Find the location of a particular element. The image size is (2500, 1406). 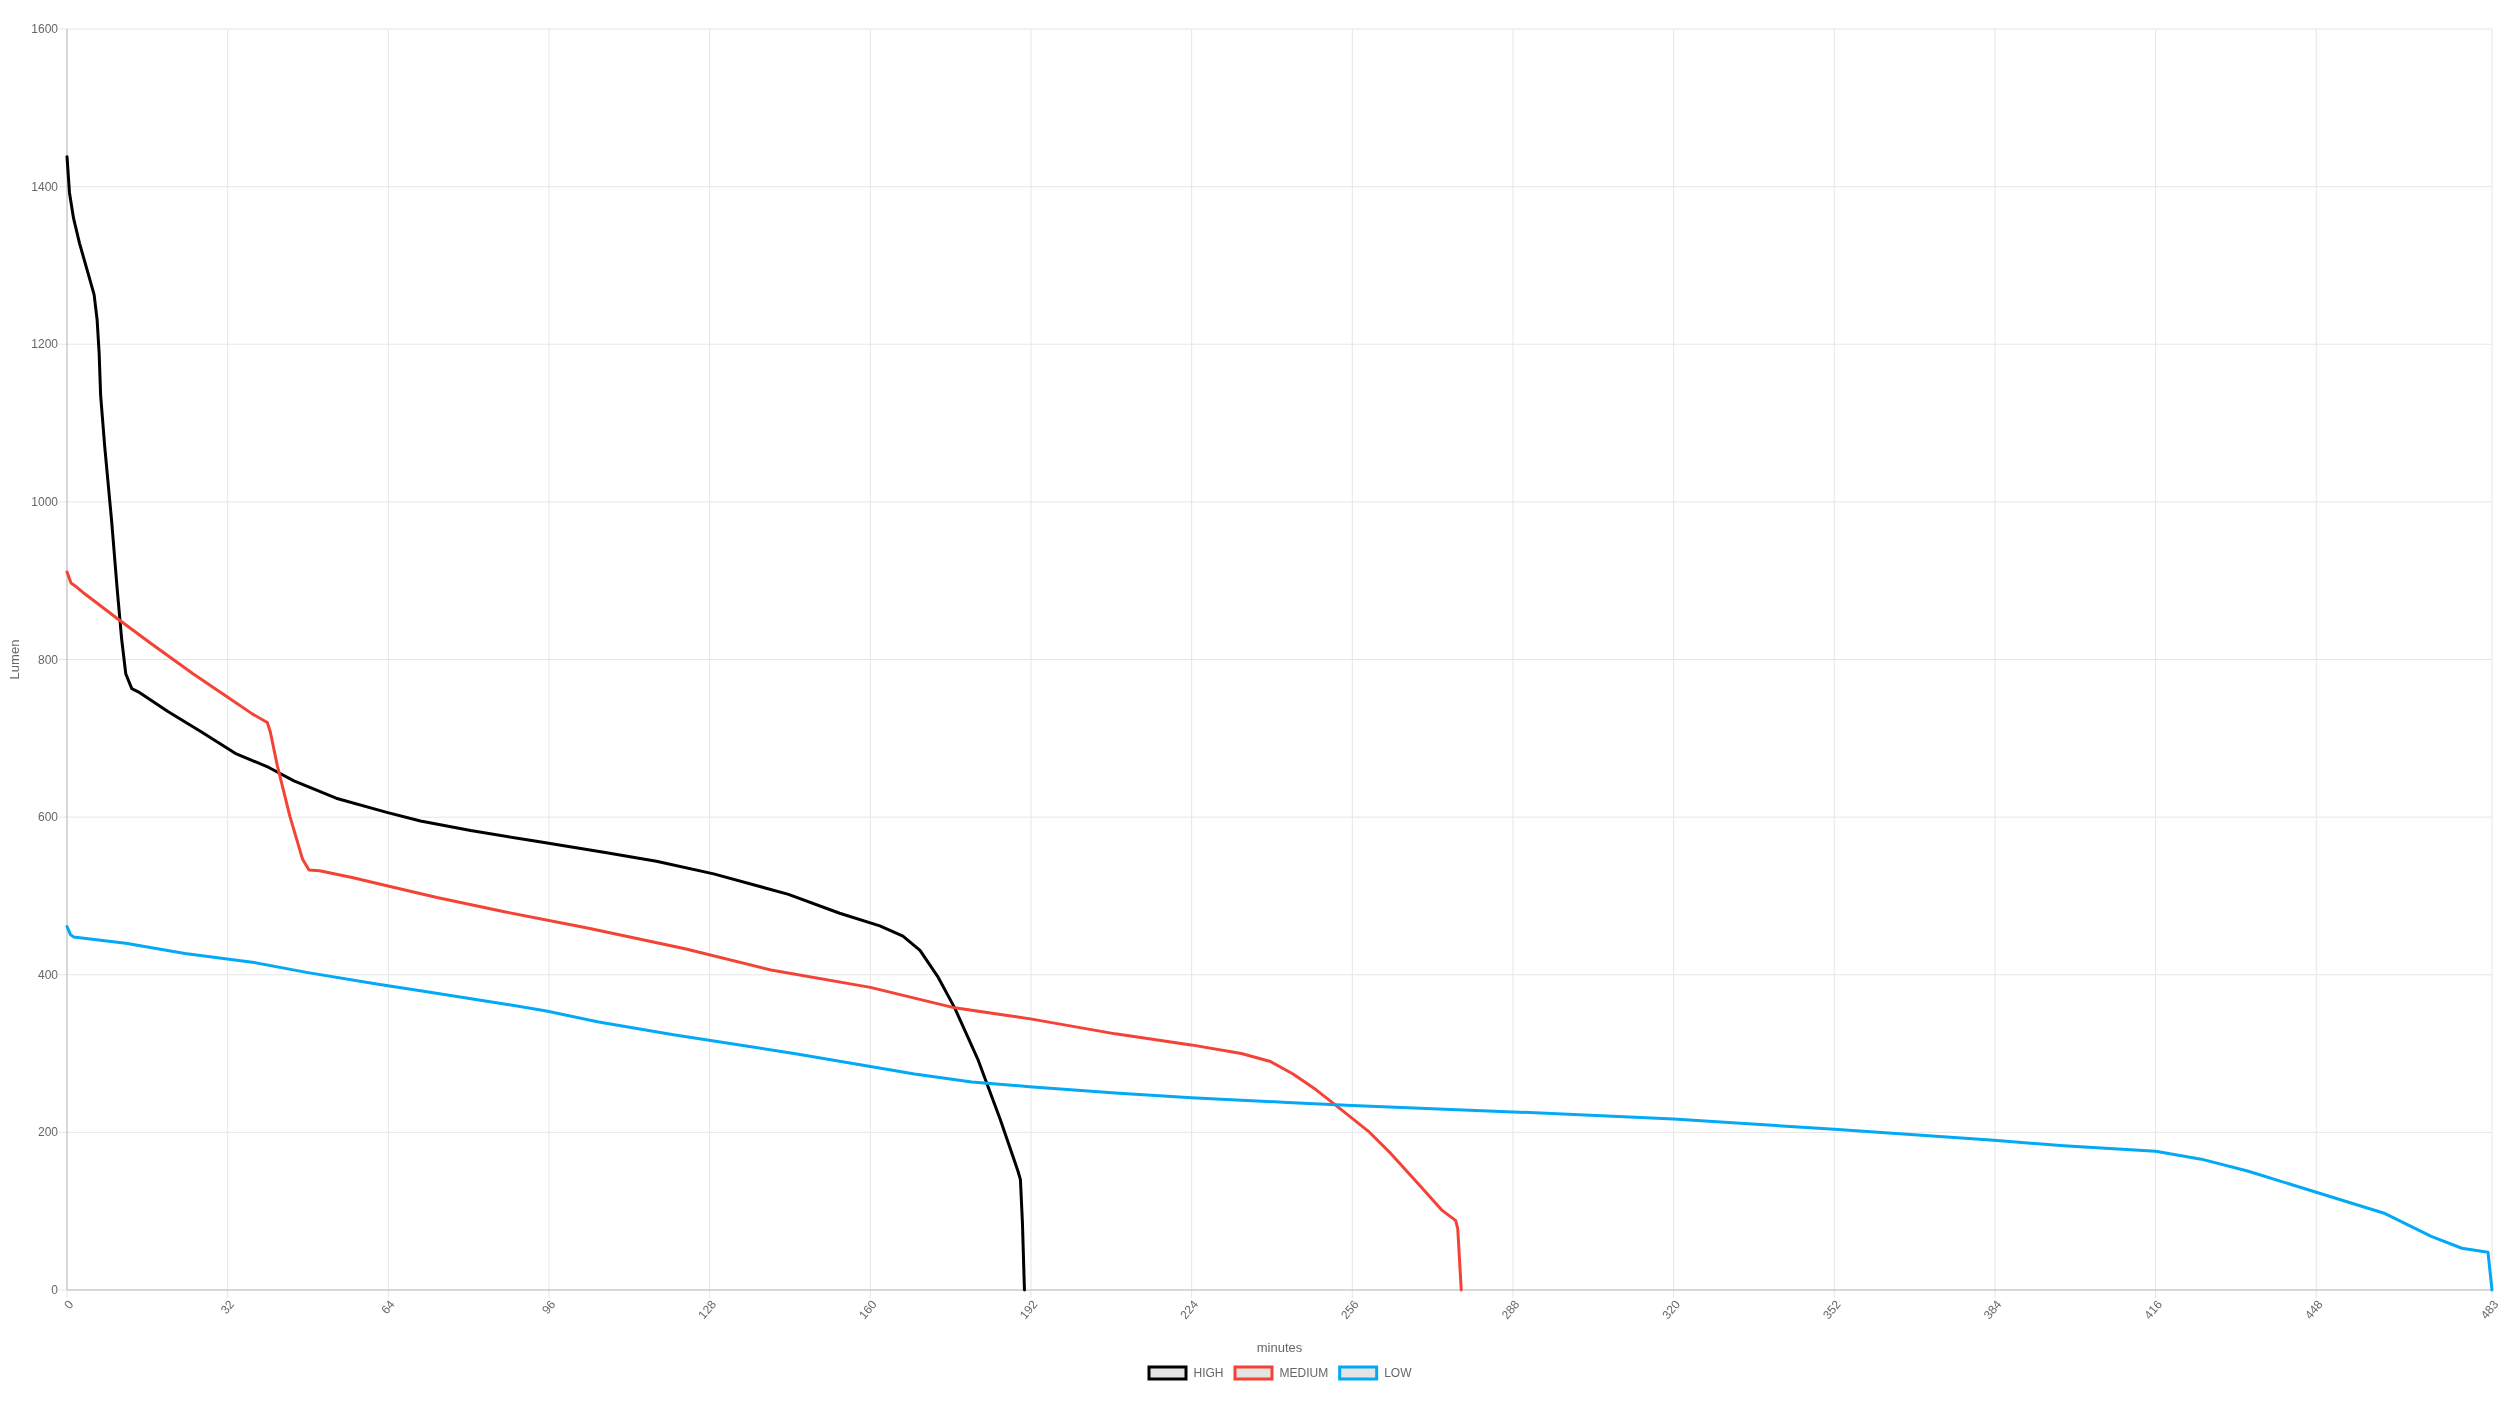

x-tick-label: 64 is located at coordinates (388, 1307).